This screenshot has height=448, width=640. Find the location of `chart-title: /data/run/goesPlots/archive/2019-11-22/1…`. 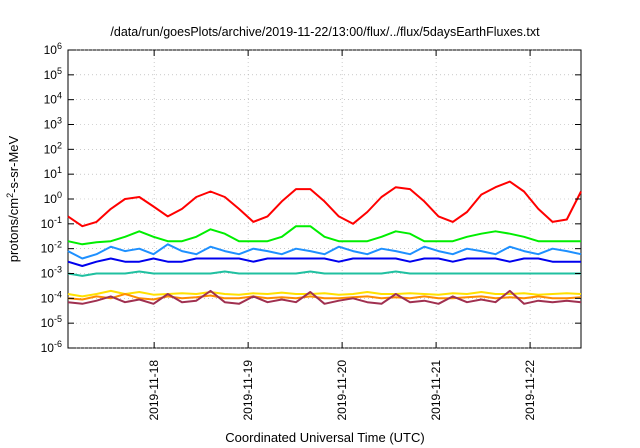

chart-title: /data/run/goesPlots/archive/2019-11-22/1… is located at coordinates (325, 32).